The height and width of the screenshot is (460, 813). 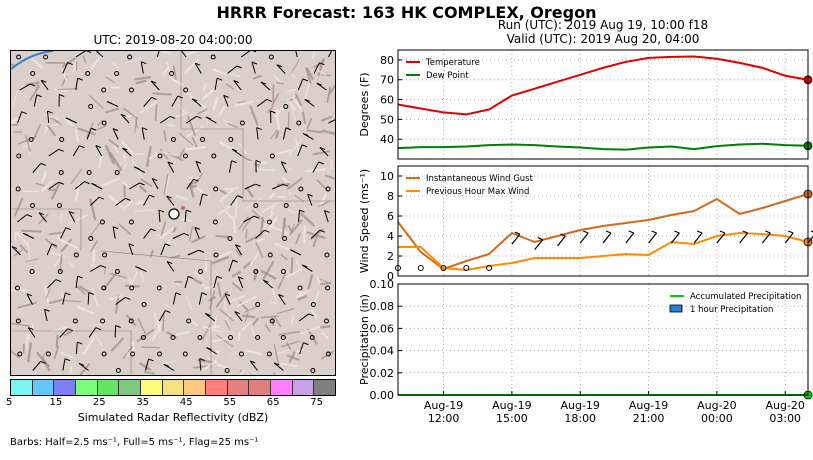 What do you see at coordinates (603, 85) in the screenshot?
I see `series-line-temperature` at bounding box center [603, 85].